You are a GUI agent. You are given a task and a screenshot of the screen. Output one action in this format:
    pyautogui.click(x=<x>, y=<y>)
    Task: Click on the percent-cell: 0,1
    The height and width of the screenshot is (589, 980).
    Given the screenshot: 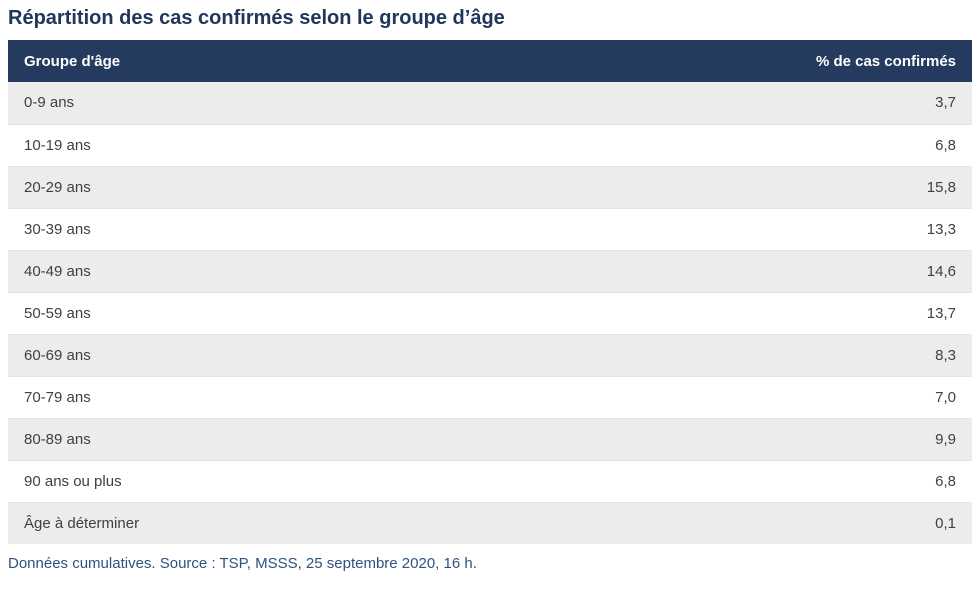 What is the action you would take?
    pyautogui.click(x=731, y=522)
    